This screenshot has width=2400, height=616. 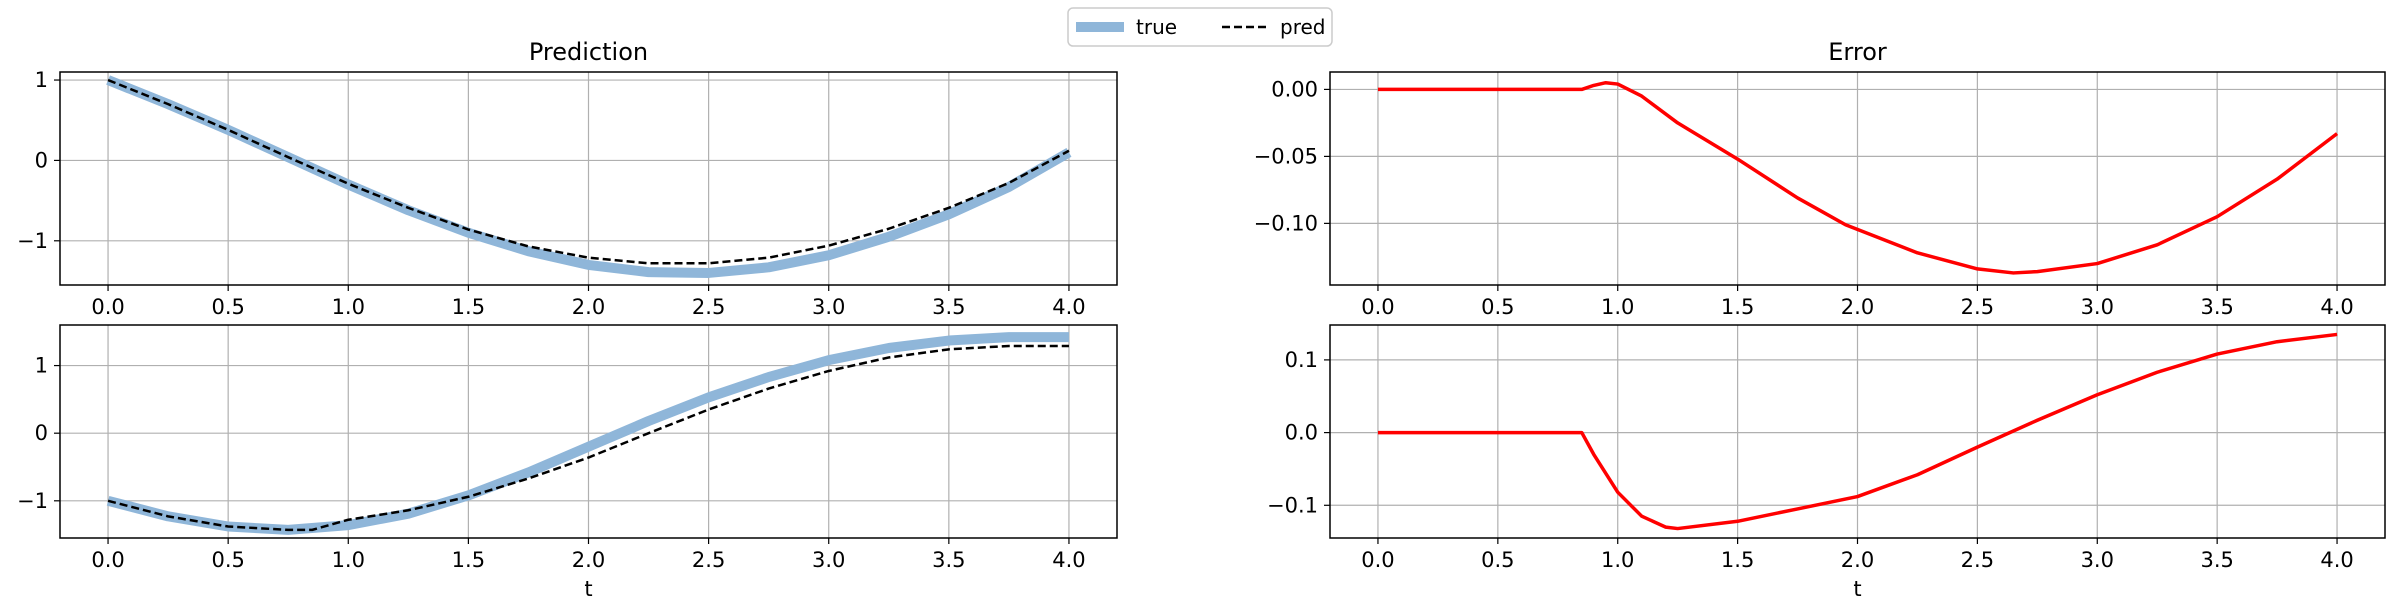 I want to click on legend-pred-label: pred, so click(x=1302, y=27).